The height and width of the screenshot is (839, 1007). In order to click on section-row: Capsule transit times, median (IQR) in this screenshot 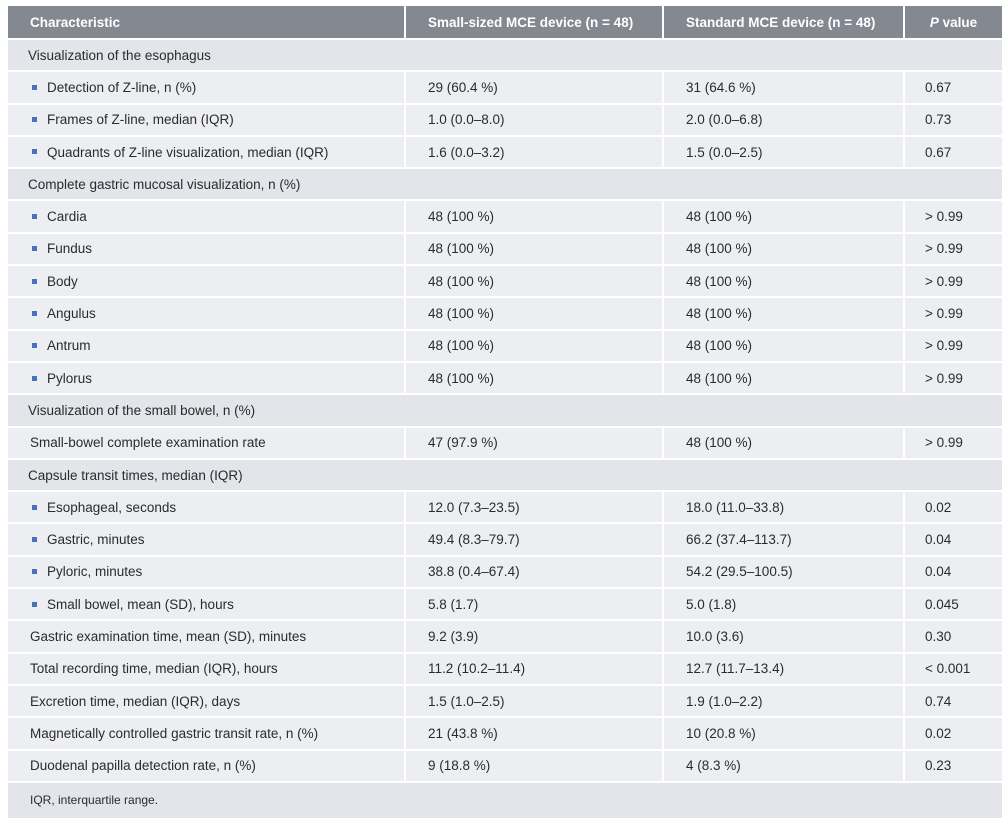, I will do `click(505, 474)`.